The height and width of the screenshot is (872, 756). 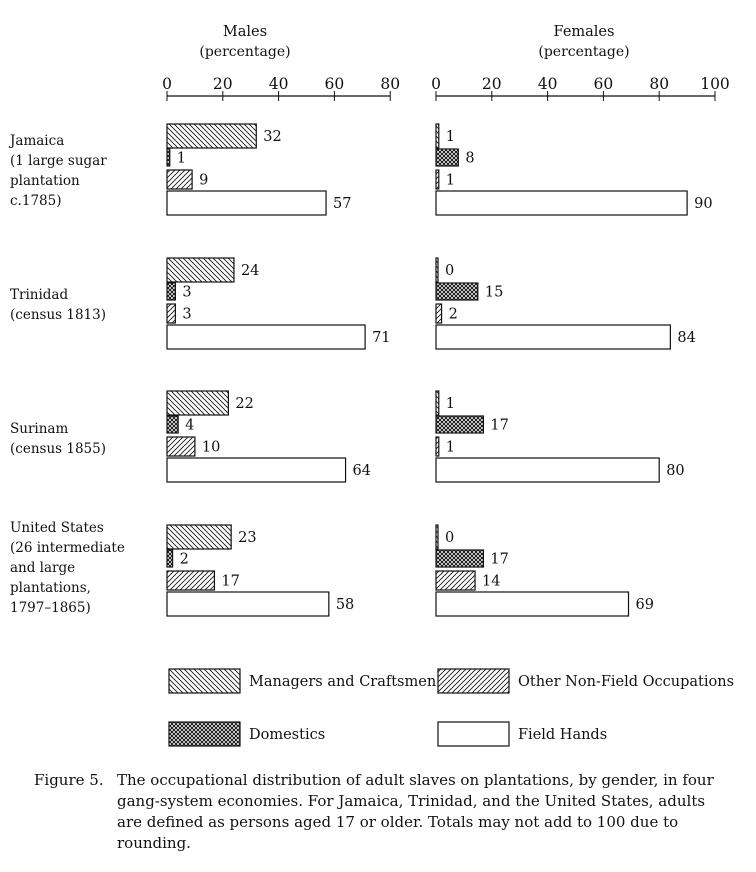 I want to click on bar-value-label: 64, so click(x=362, y=471).